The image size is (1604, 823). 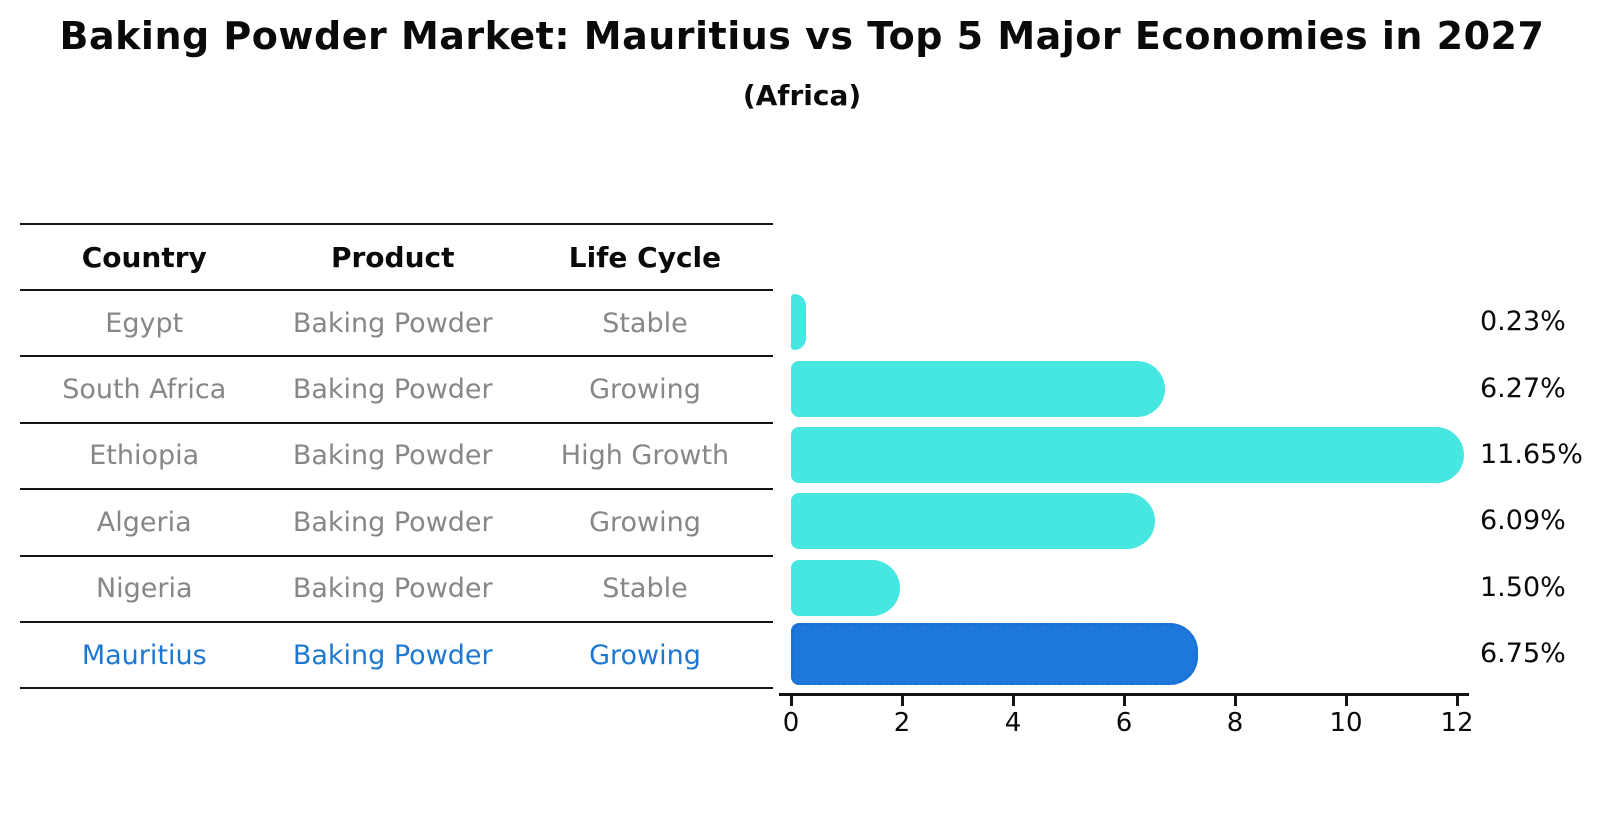 I want to click on value-label: 6.75%, so click(x=1523, y=654).